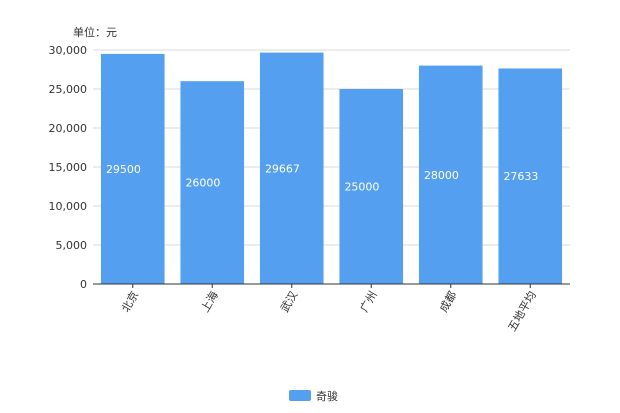 The height and width of the screenshot is (413, 620). Describe the element at coordinates (72, 245) in the screenshot. I see `y-tick-label: 5,000` at that location.